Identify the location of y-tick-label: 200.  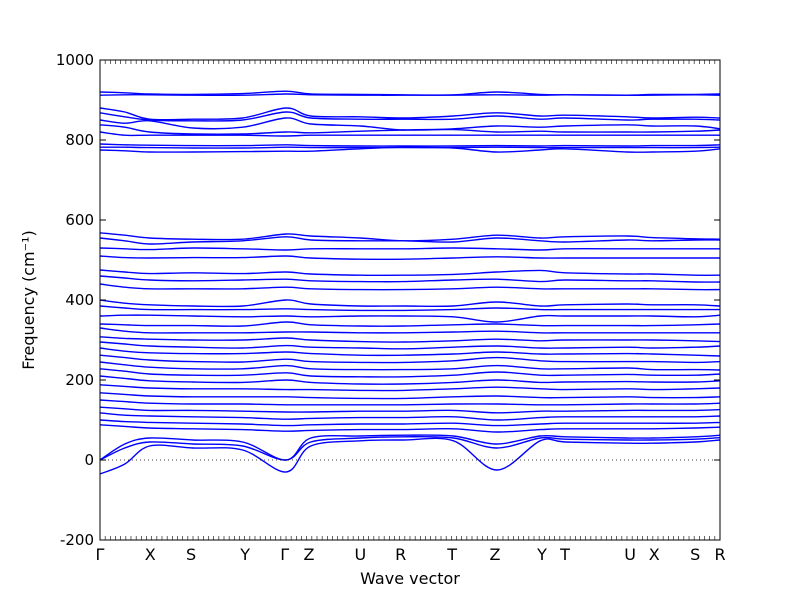
(79, 380).